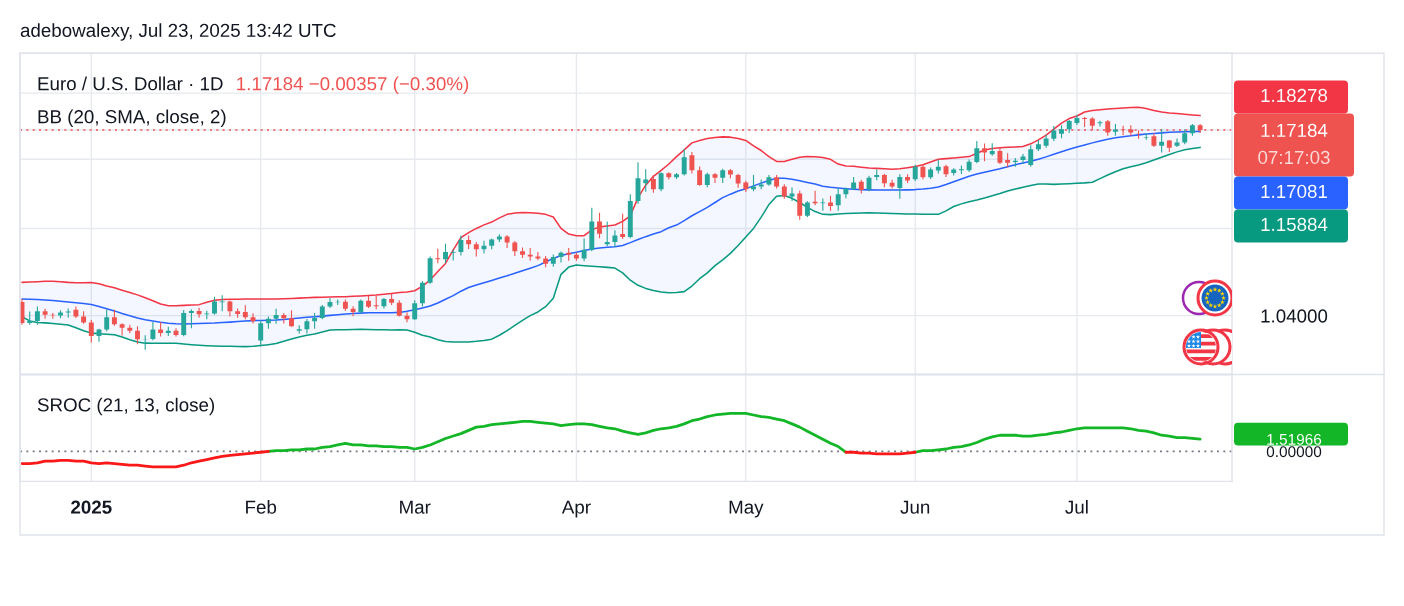  Describe the element at coordinates (1294, 95) in the screenshot. I see `text: 1.18278` at that location.